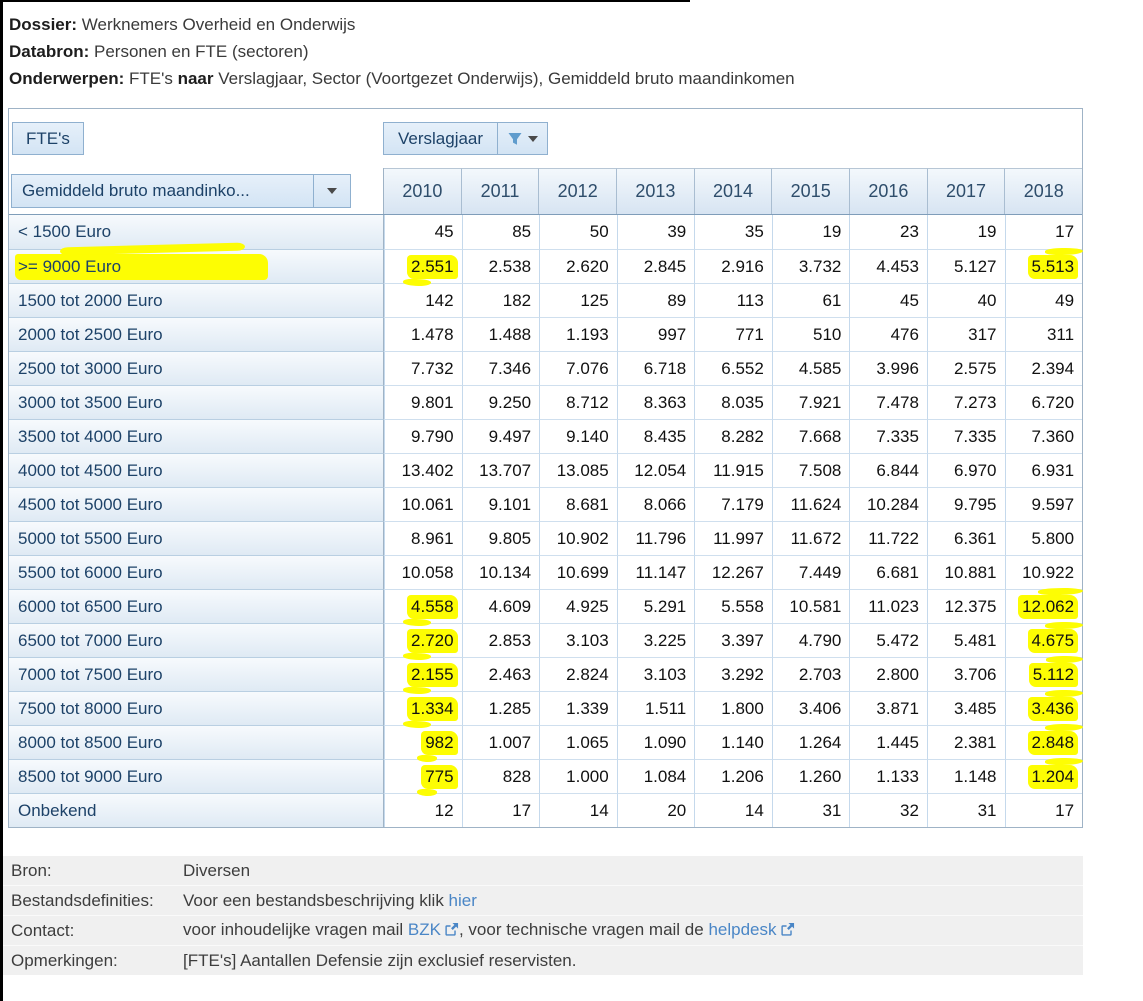  Describe the element at coordinates (422, 191) in the screenshot. I see `year-column-header: 2010` at that location.